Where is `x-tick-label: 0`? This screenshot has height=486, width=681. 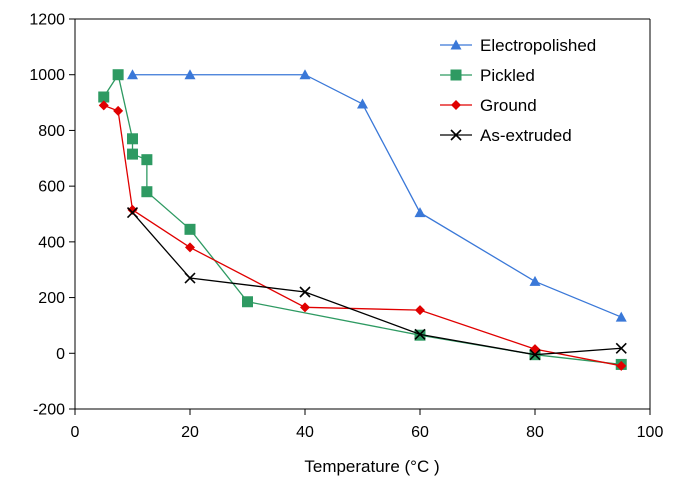 x-tick-label: 0 is located at coordinates (75, 432).